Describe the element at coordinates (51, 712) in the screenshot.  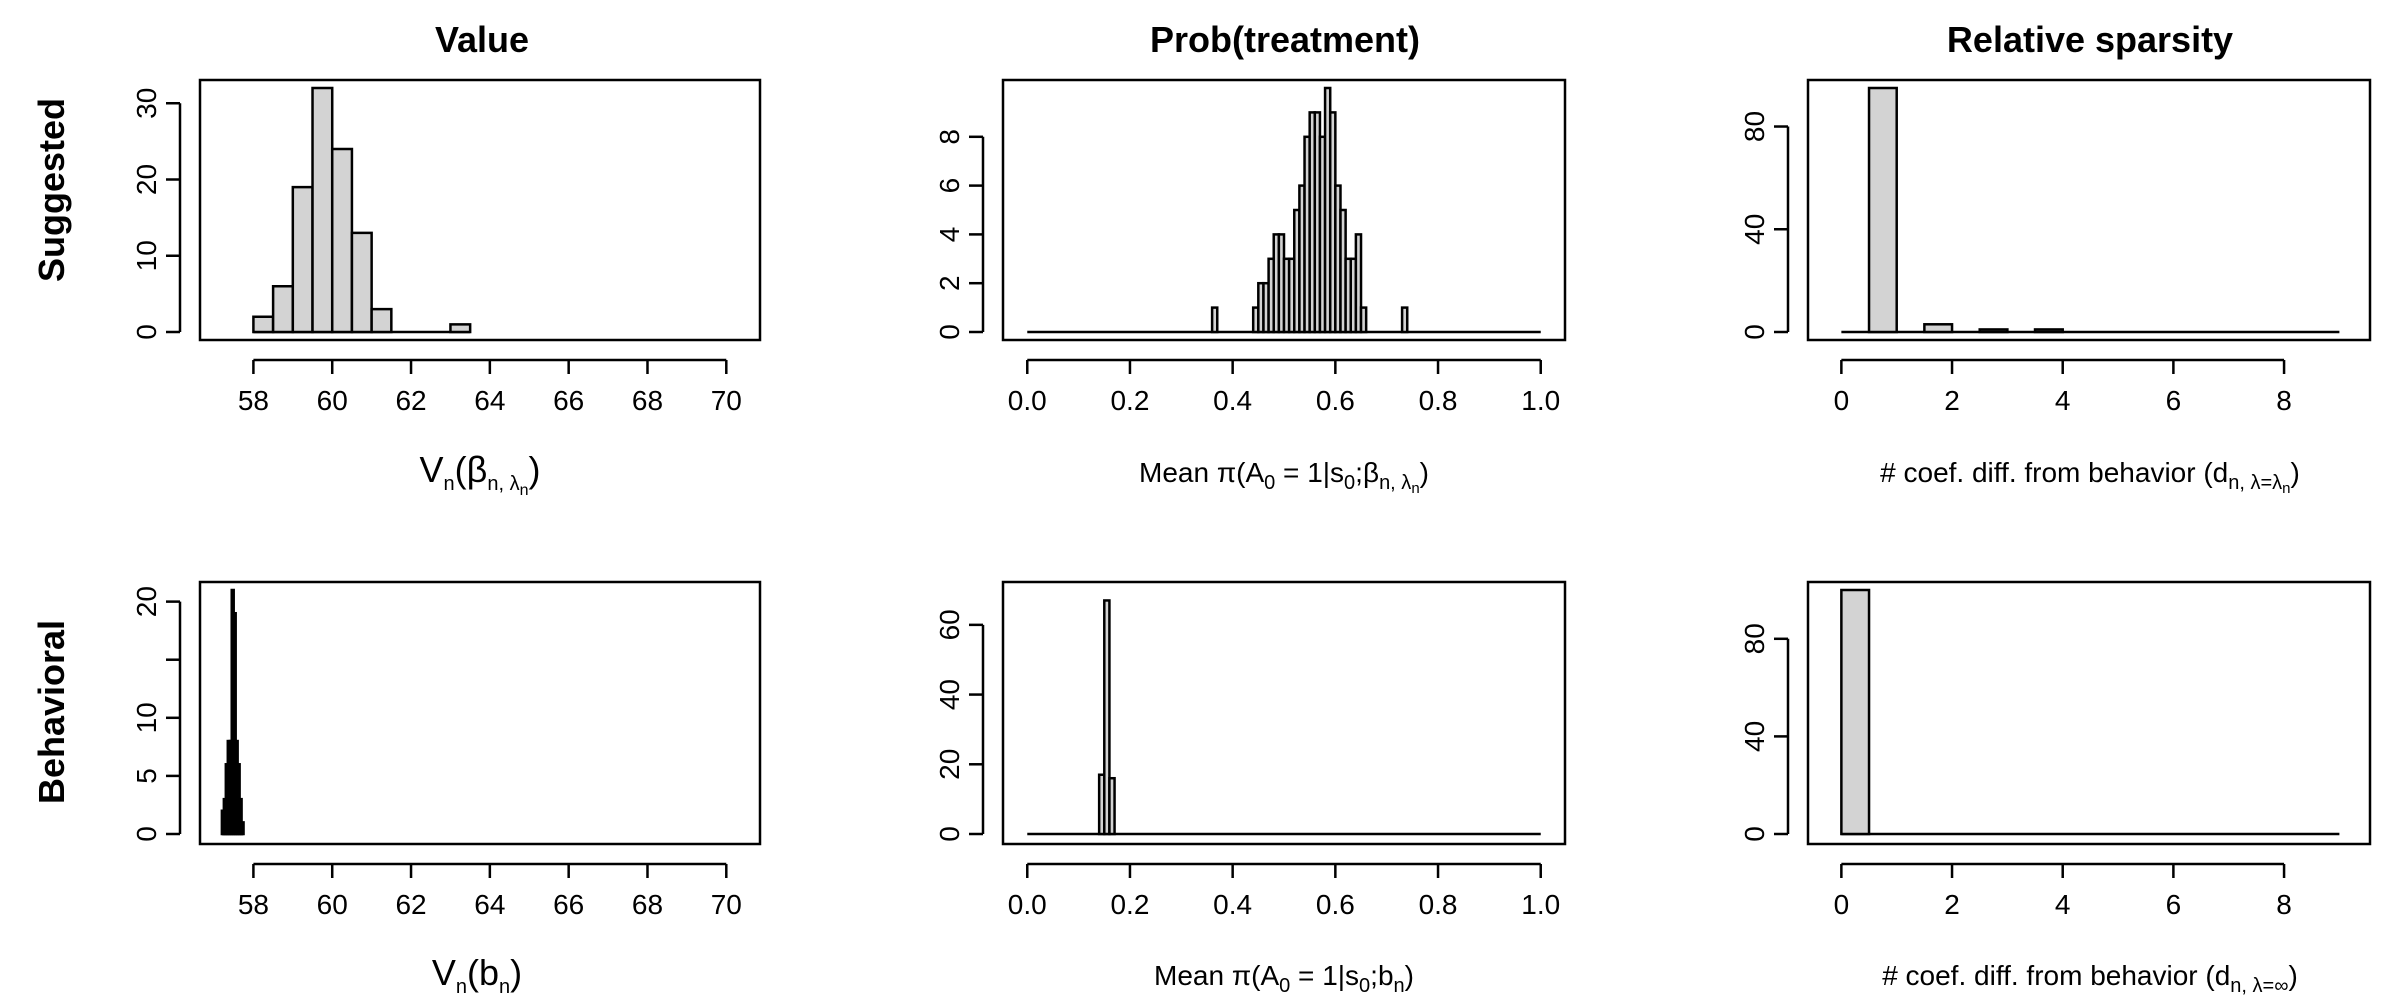
I see `row-title-behavioral: Behavioral` at that location.